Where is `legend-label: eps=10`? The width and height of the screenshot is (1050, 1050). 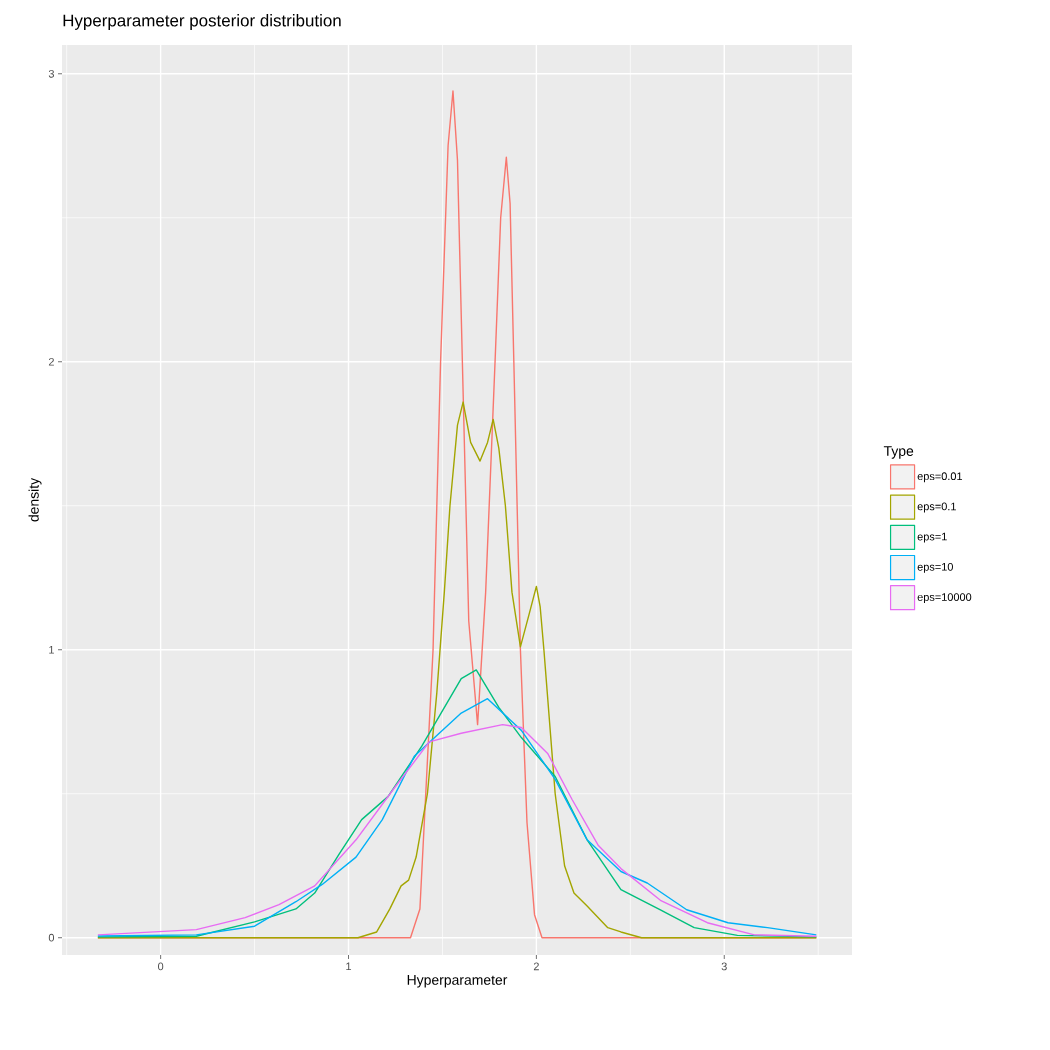
legend-label: eps=10 is located at coordinates (935, 567).